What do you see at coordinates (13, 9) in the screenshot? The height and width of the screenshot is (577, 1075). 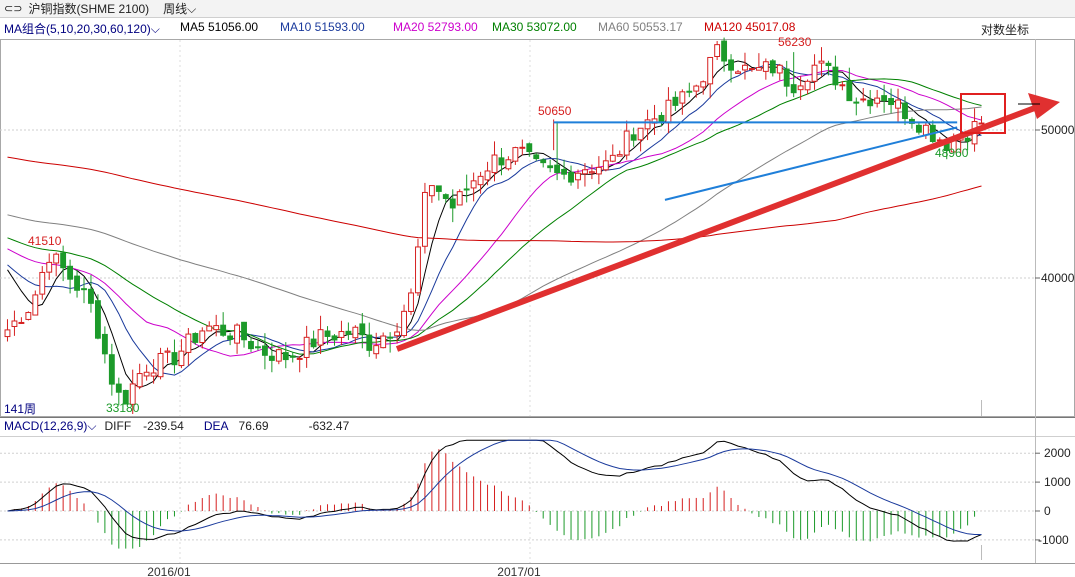 I see `contract-switch-icon: ⊂⊃` at bounding box center [13, 9].